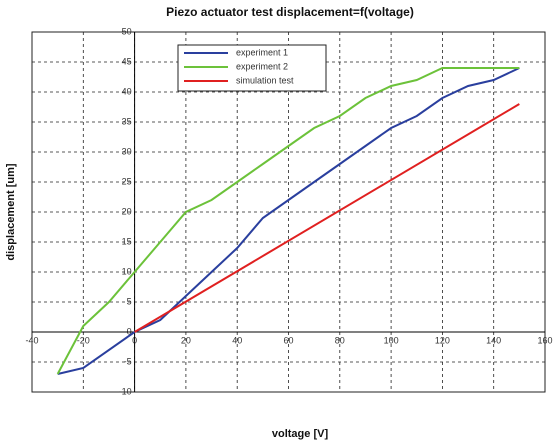  Describe the element at coordinates (442, 340) in the screenshot. I see `x-tick-label: 120` at that location.